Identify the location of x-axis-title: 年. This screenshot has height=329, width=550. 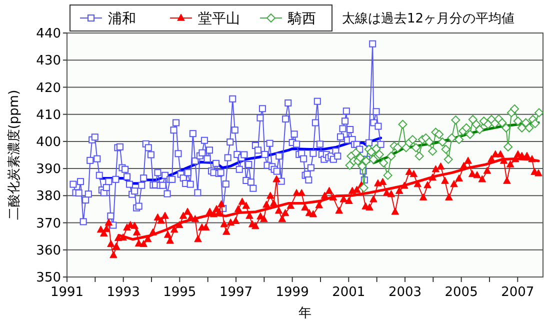
(305, 313).